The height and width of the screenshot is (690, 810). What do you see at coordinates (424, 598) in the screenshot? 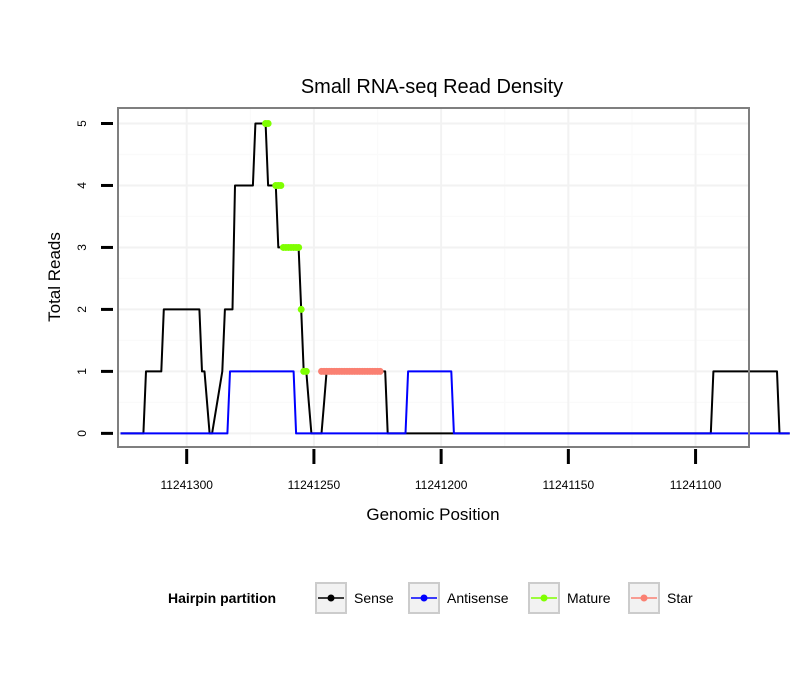
I see `legend-dot-antisense` at bounding box center [424, 598].